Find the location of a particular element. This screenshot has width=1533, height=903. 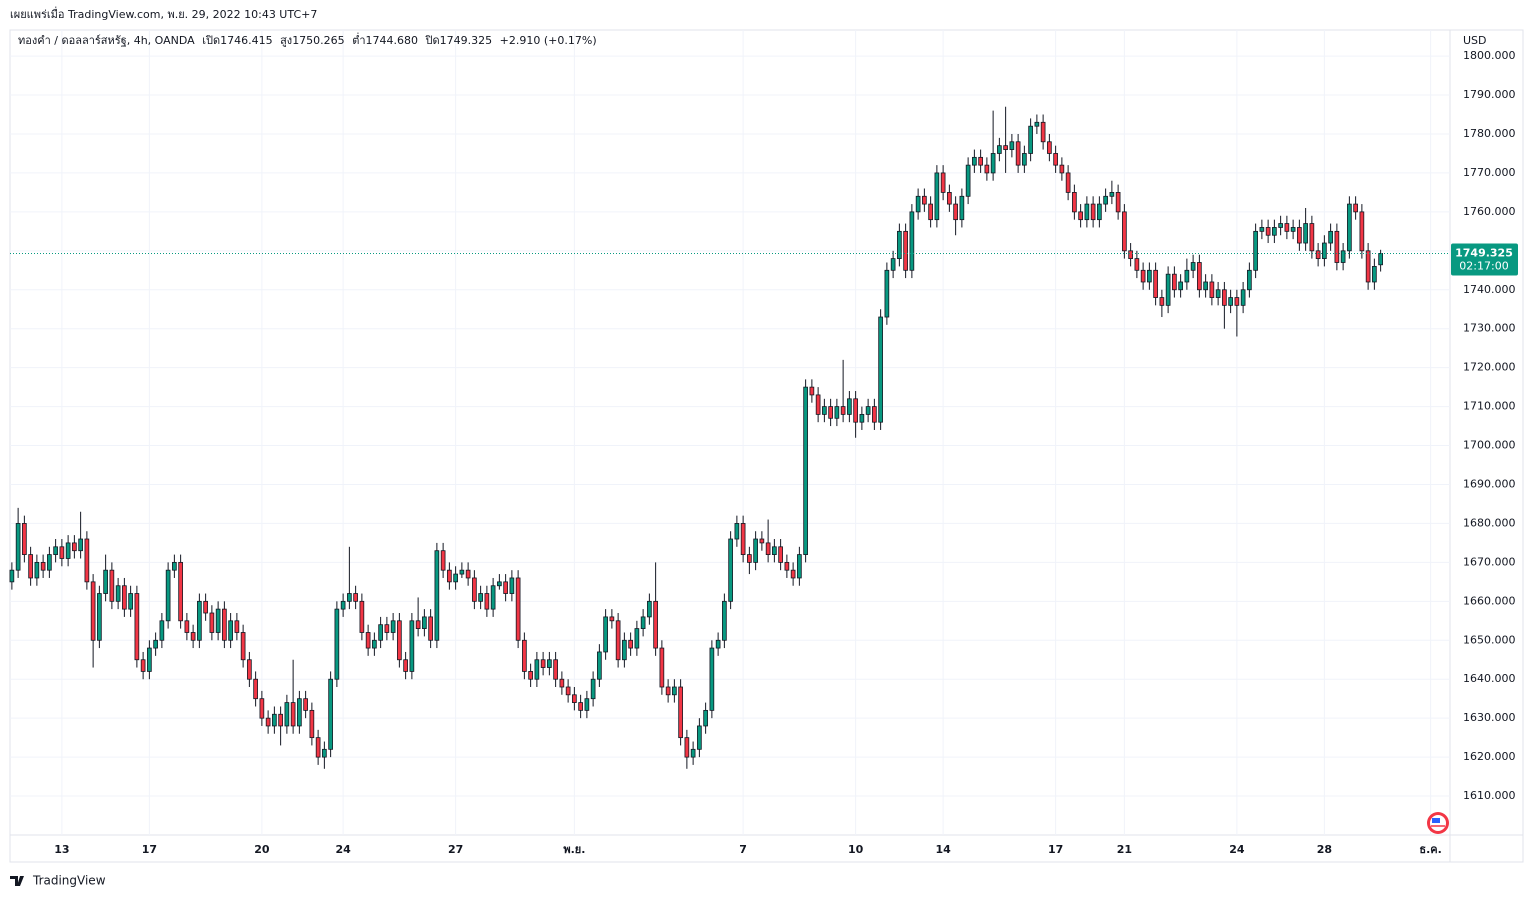

flag-icon is located at coordinates (1438, 823).